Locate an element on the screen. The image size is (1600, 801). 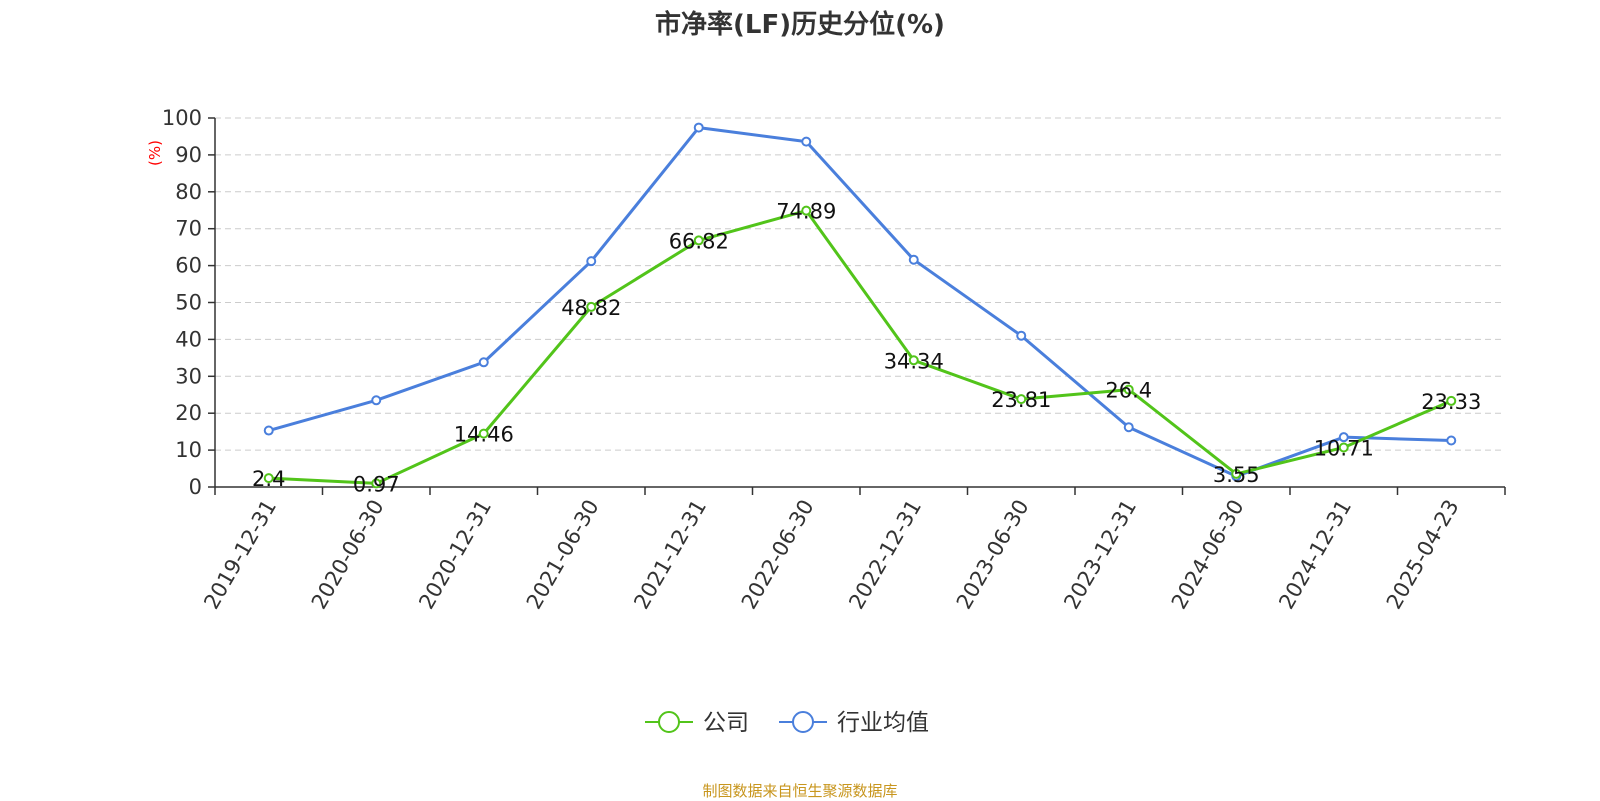
data-label: 3.55 is located at coordinates (1236, 475).